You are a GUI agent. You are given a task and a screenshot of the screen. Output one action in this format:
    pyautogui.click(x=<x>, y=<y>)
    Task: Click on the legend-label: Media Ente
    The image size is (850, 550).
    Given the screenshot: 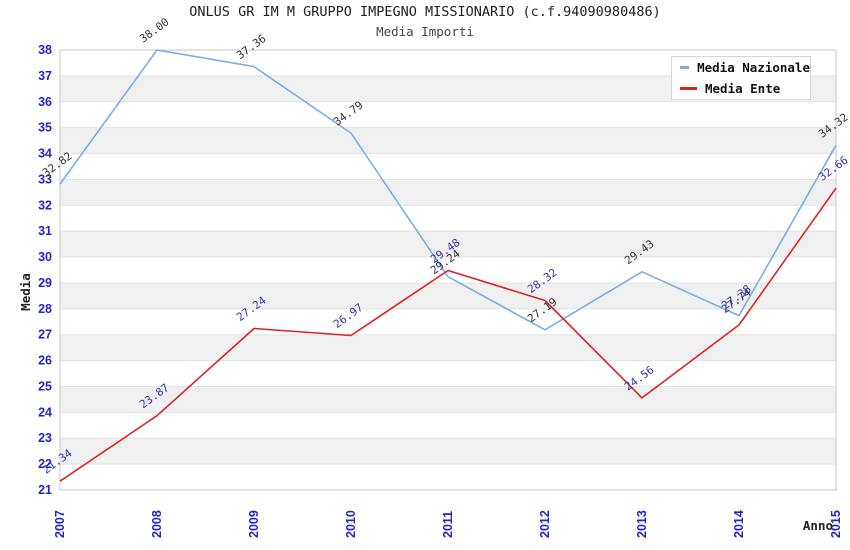 What is the action you would take?
    pyautogui.click(x=743, y=88)
    